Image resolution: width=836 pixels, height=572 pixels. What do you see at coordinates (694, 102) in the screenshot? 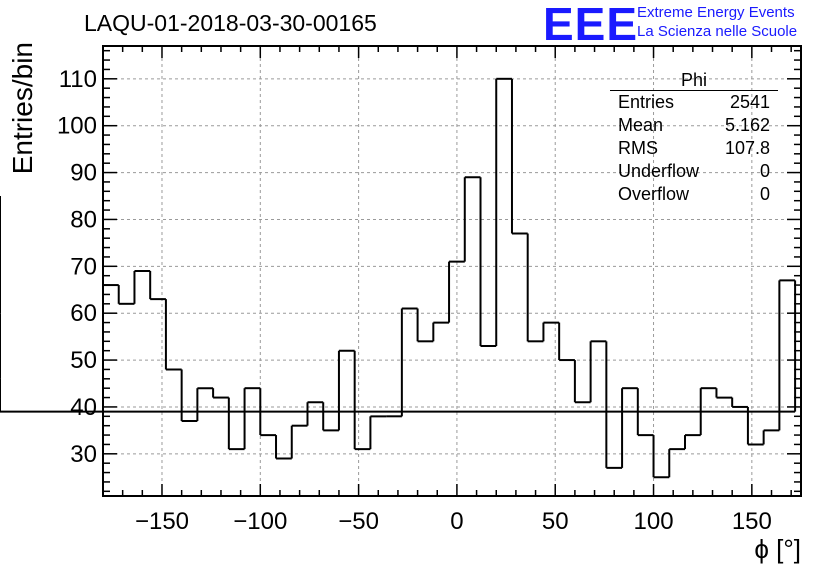
I see `stats-row-entries: Entries 2541` at bounding box center [694, 102].